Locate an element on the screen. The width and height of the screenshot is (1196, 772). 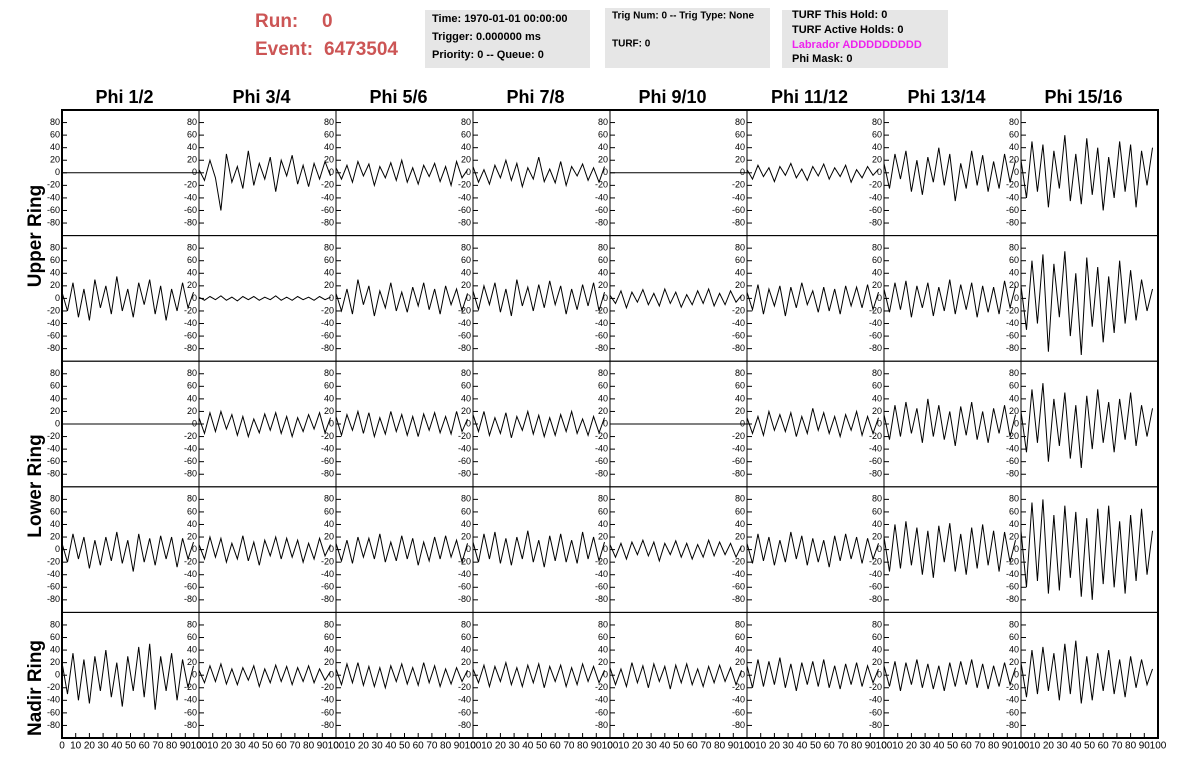
x-tick-label: 50 is located at coordinates (131, 746).